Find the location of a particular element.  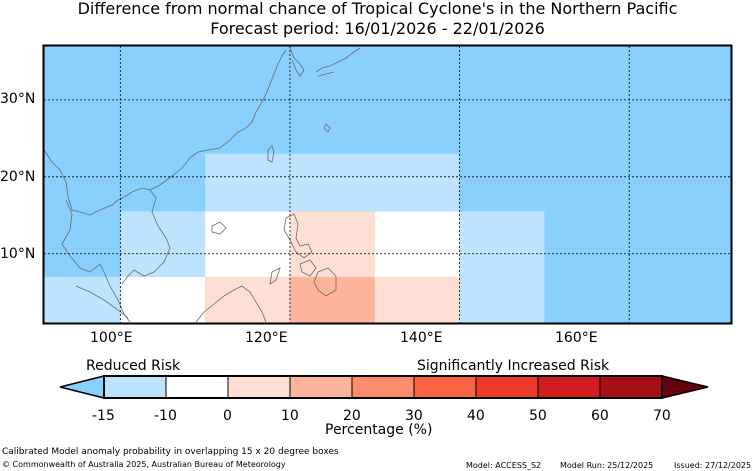

issued-date: Issued: 27/12/2025 is located at coordinates (713, 465).